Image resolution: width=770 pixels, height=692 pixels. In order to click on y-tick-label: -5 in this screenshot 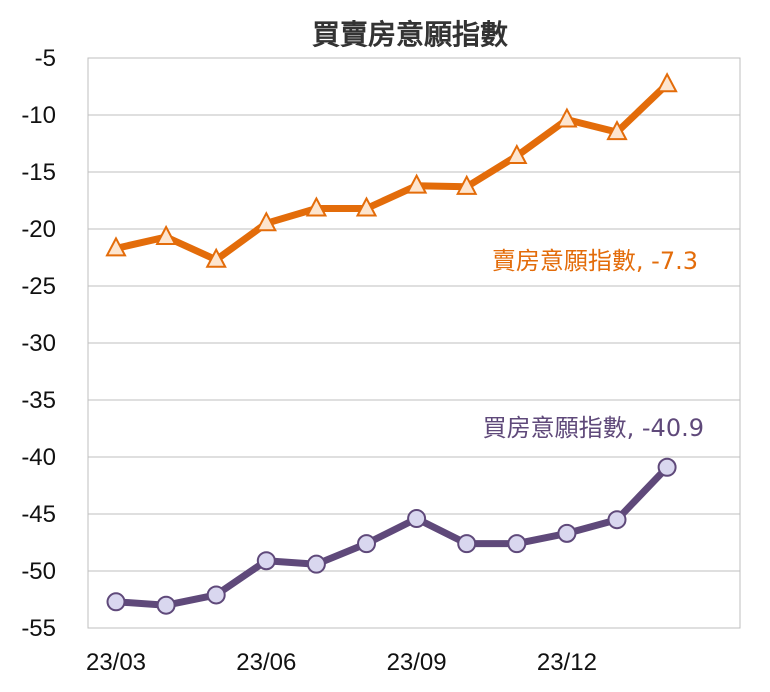, I will do `click(45, 58)`.